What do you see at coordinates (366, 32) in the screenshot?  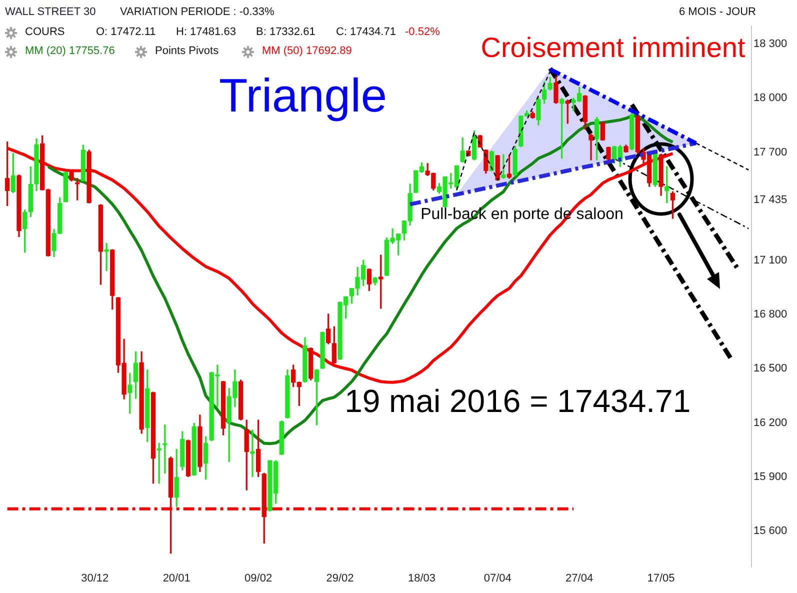 I see `annotation: C: 17434.71` at bounding box center [366, 32].